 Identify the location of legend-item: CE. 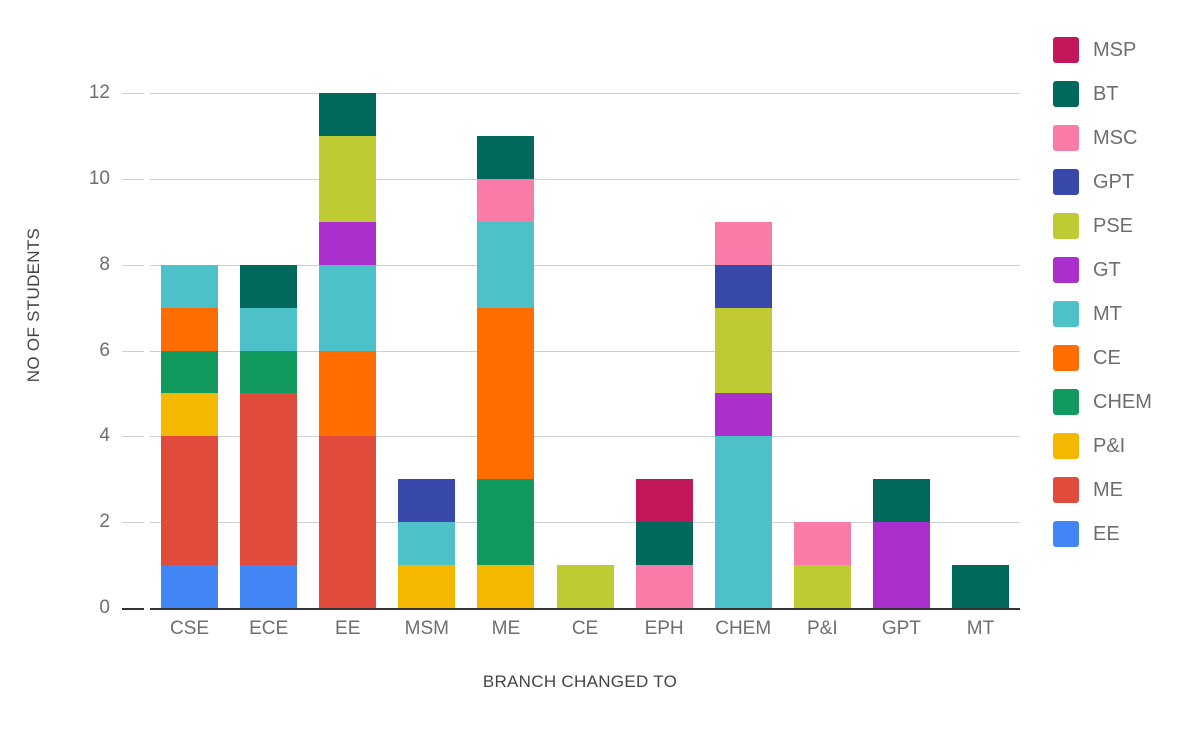
(1123, 358).